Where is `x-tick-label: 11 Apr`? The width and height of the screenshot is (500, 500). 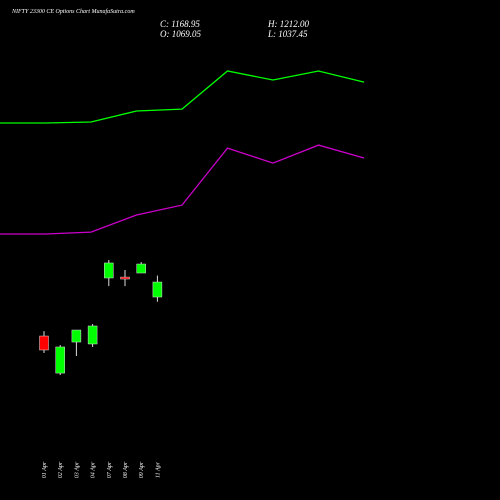
x-tick-label: 11 Apr is located at coordinates (158, 469).